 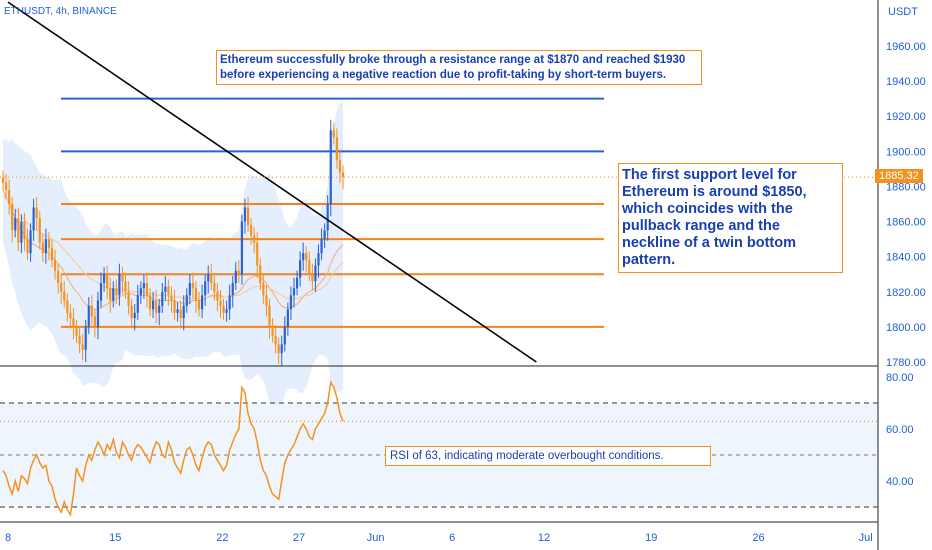 I want to click on price-tick-label: 1880.00, so click(x=906, y=187).